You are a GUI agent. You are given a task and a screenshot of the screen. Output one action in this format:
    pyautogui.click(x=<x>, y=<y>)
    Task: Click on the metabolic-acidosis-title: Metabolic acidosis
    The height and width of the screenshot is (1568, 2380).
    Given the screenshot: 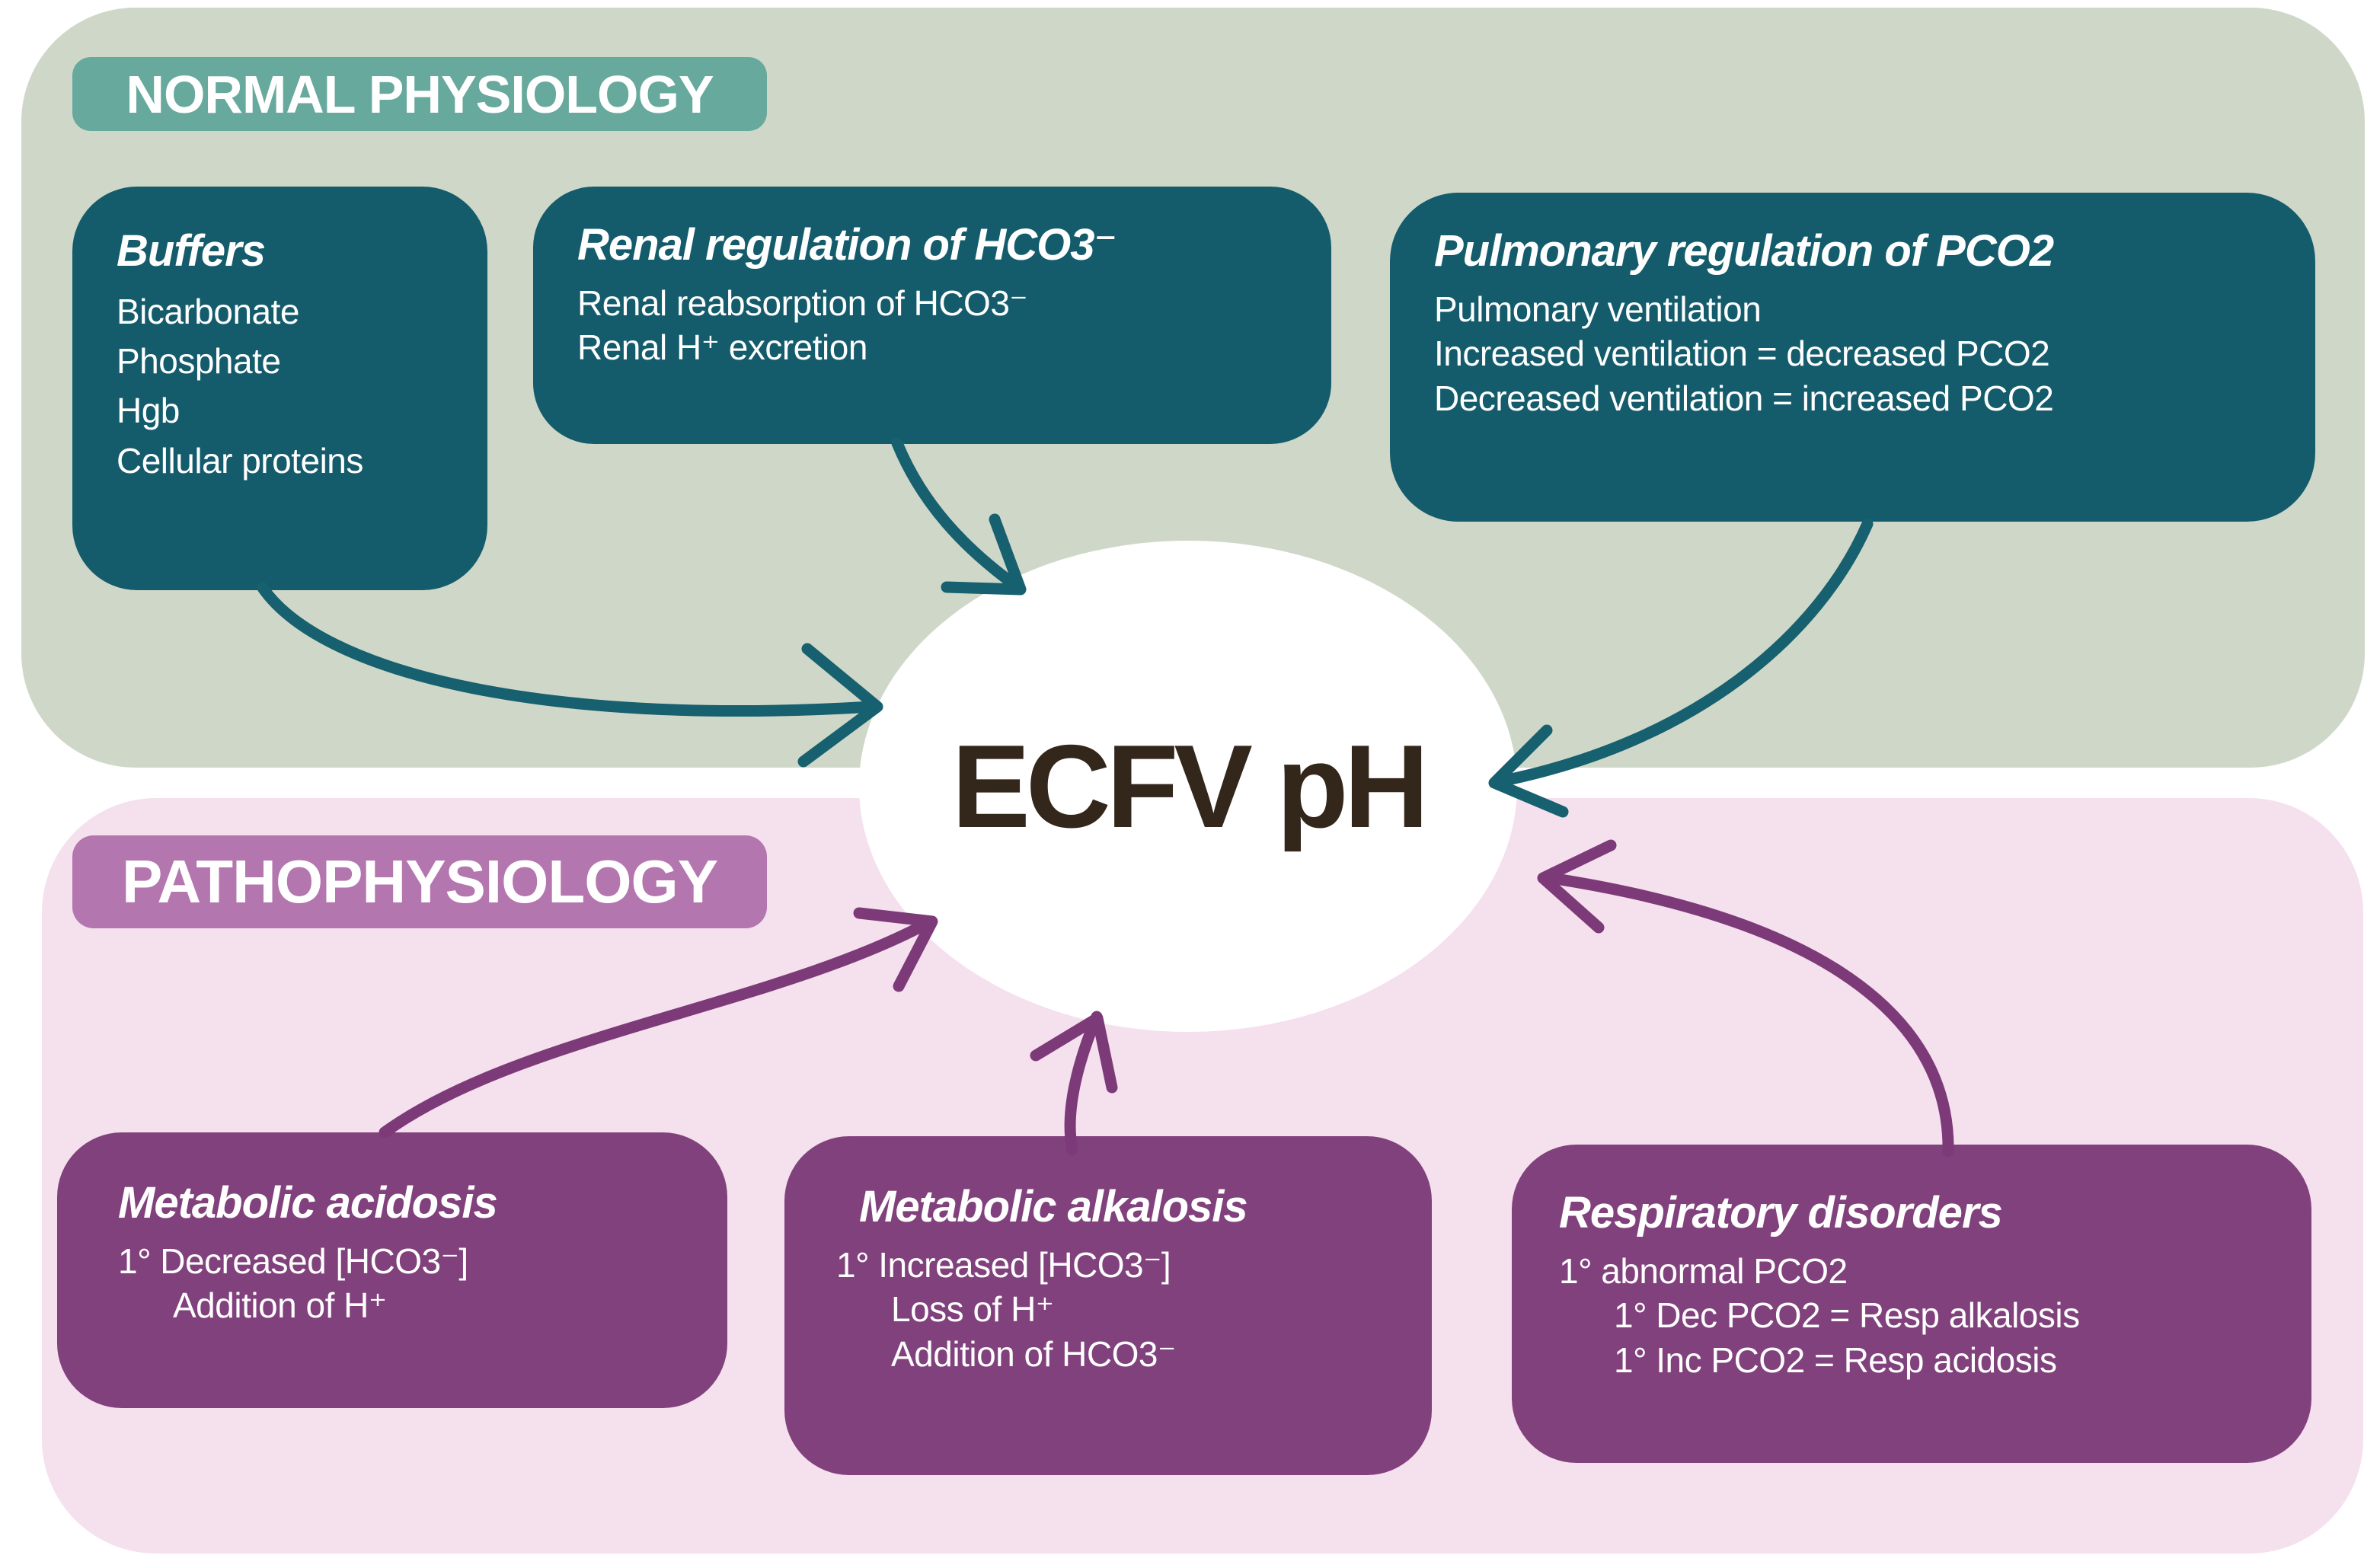 What is the action you would take?
    pyautogui.click(x=308, y=1203)
    